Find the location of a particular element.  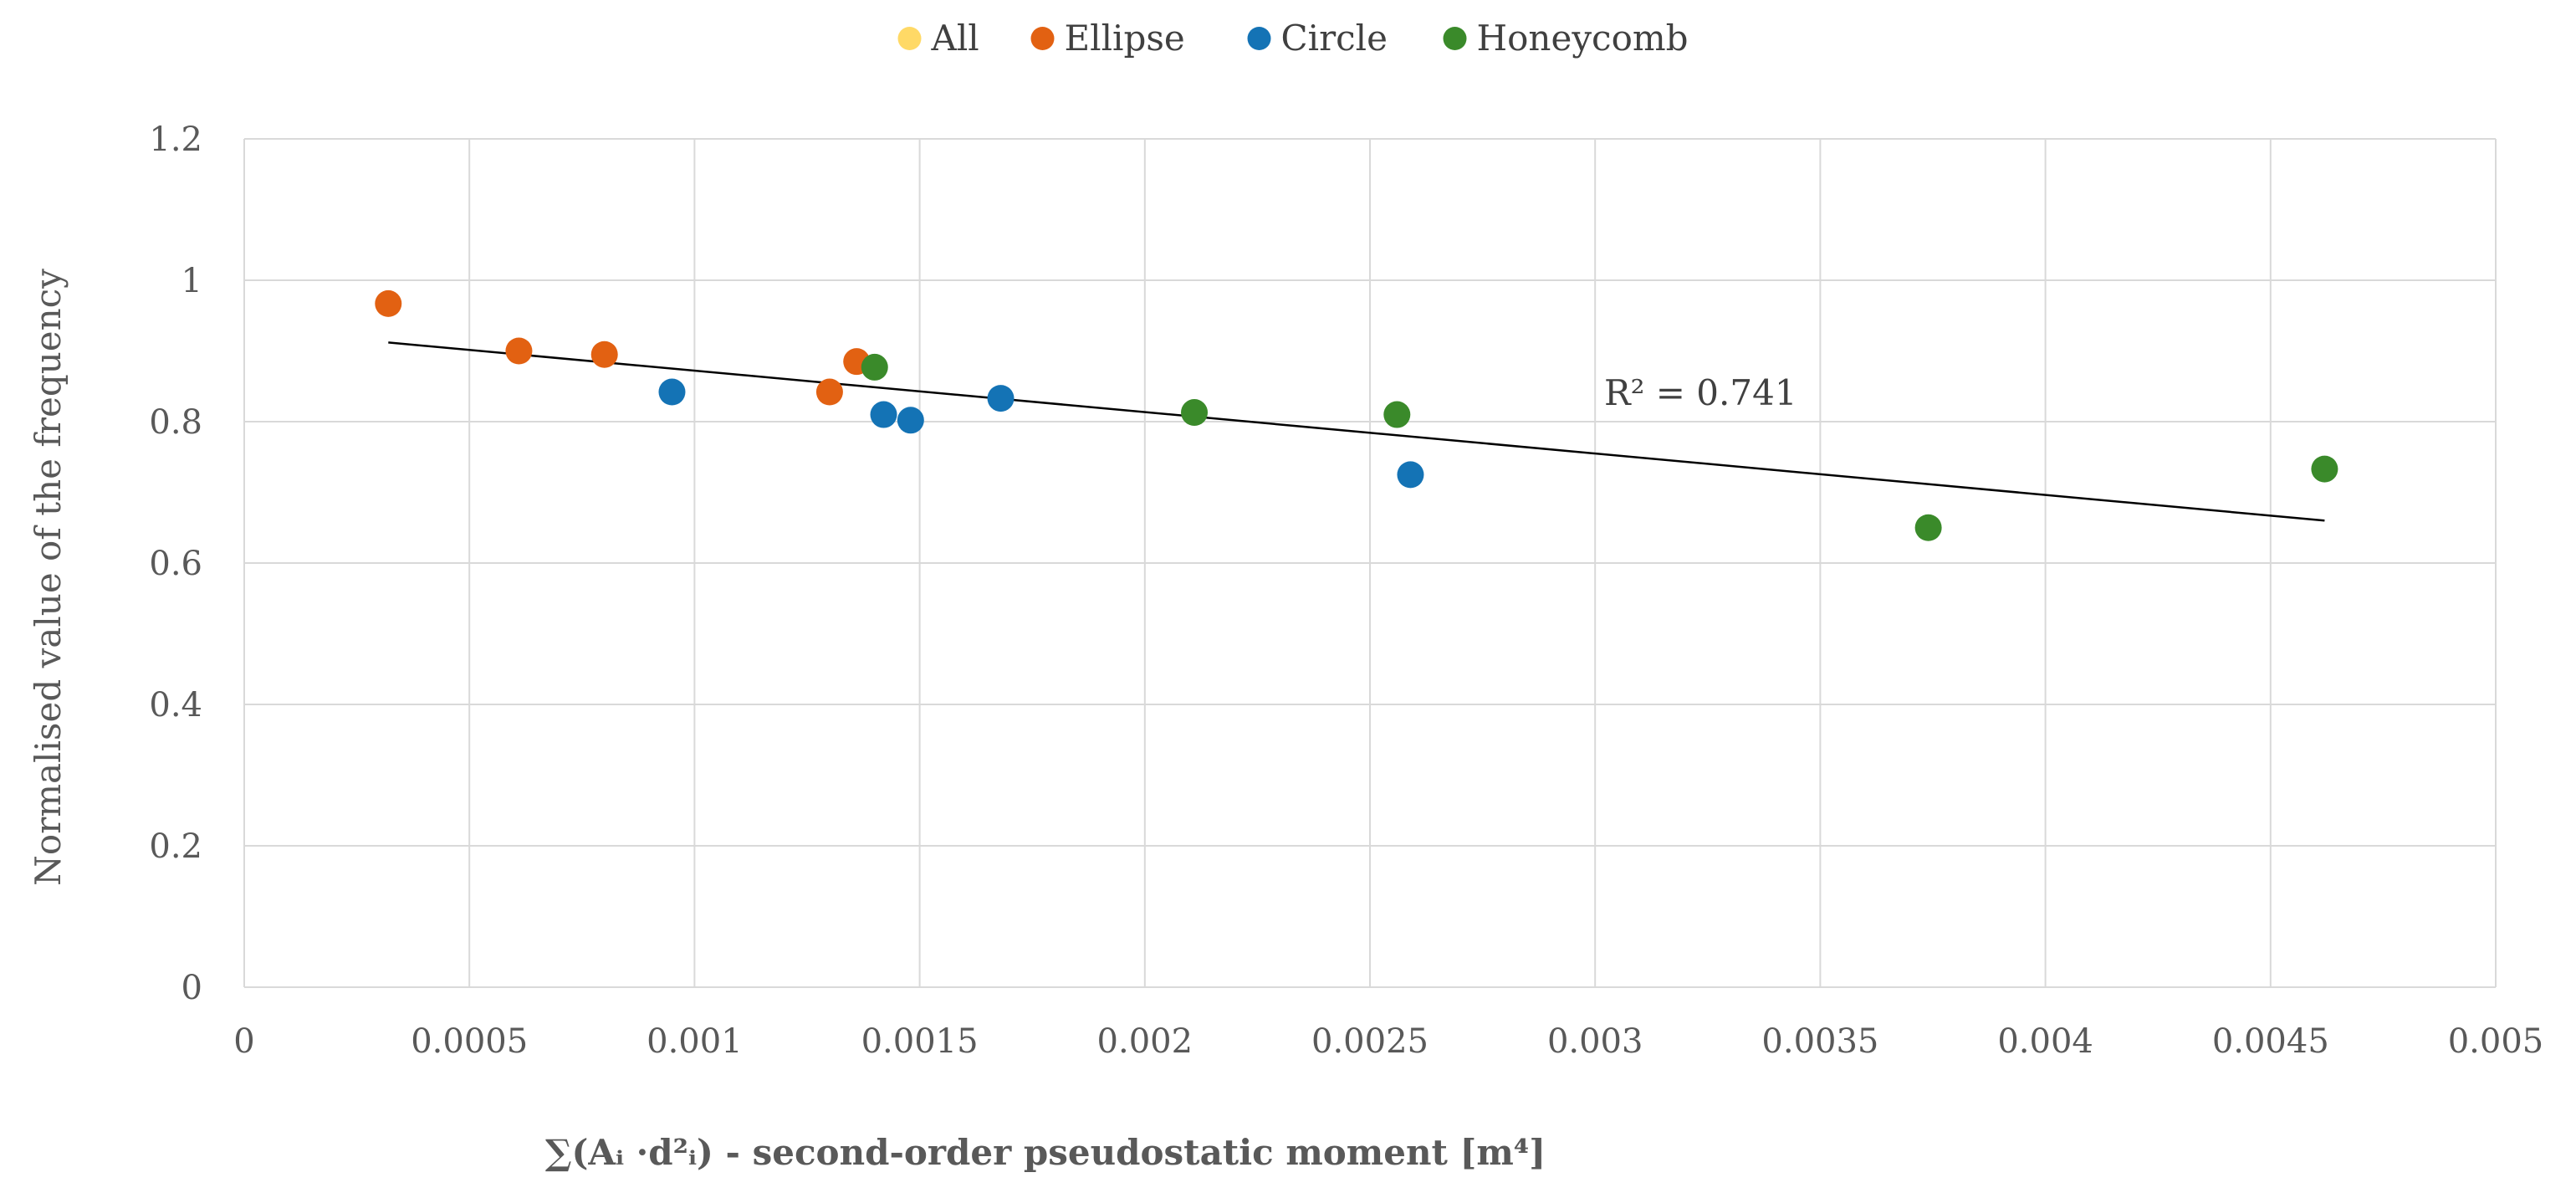

annotations: R² = 0.741 is located at coordinates (1700, 393).